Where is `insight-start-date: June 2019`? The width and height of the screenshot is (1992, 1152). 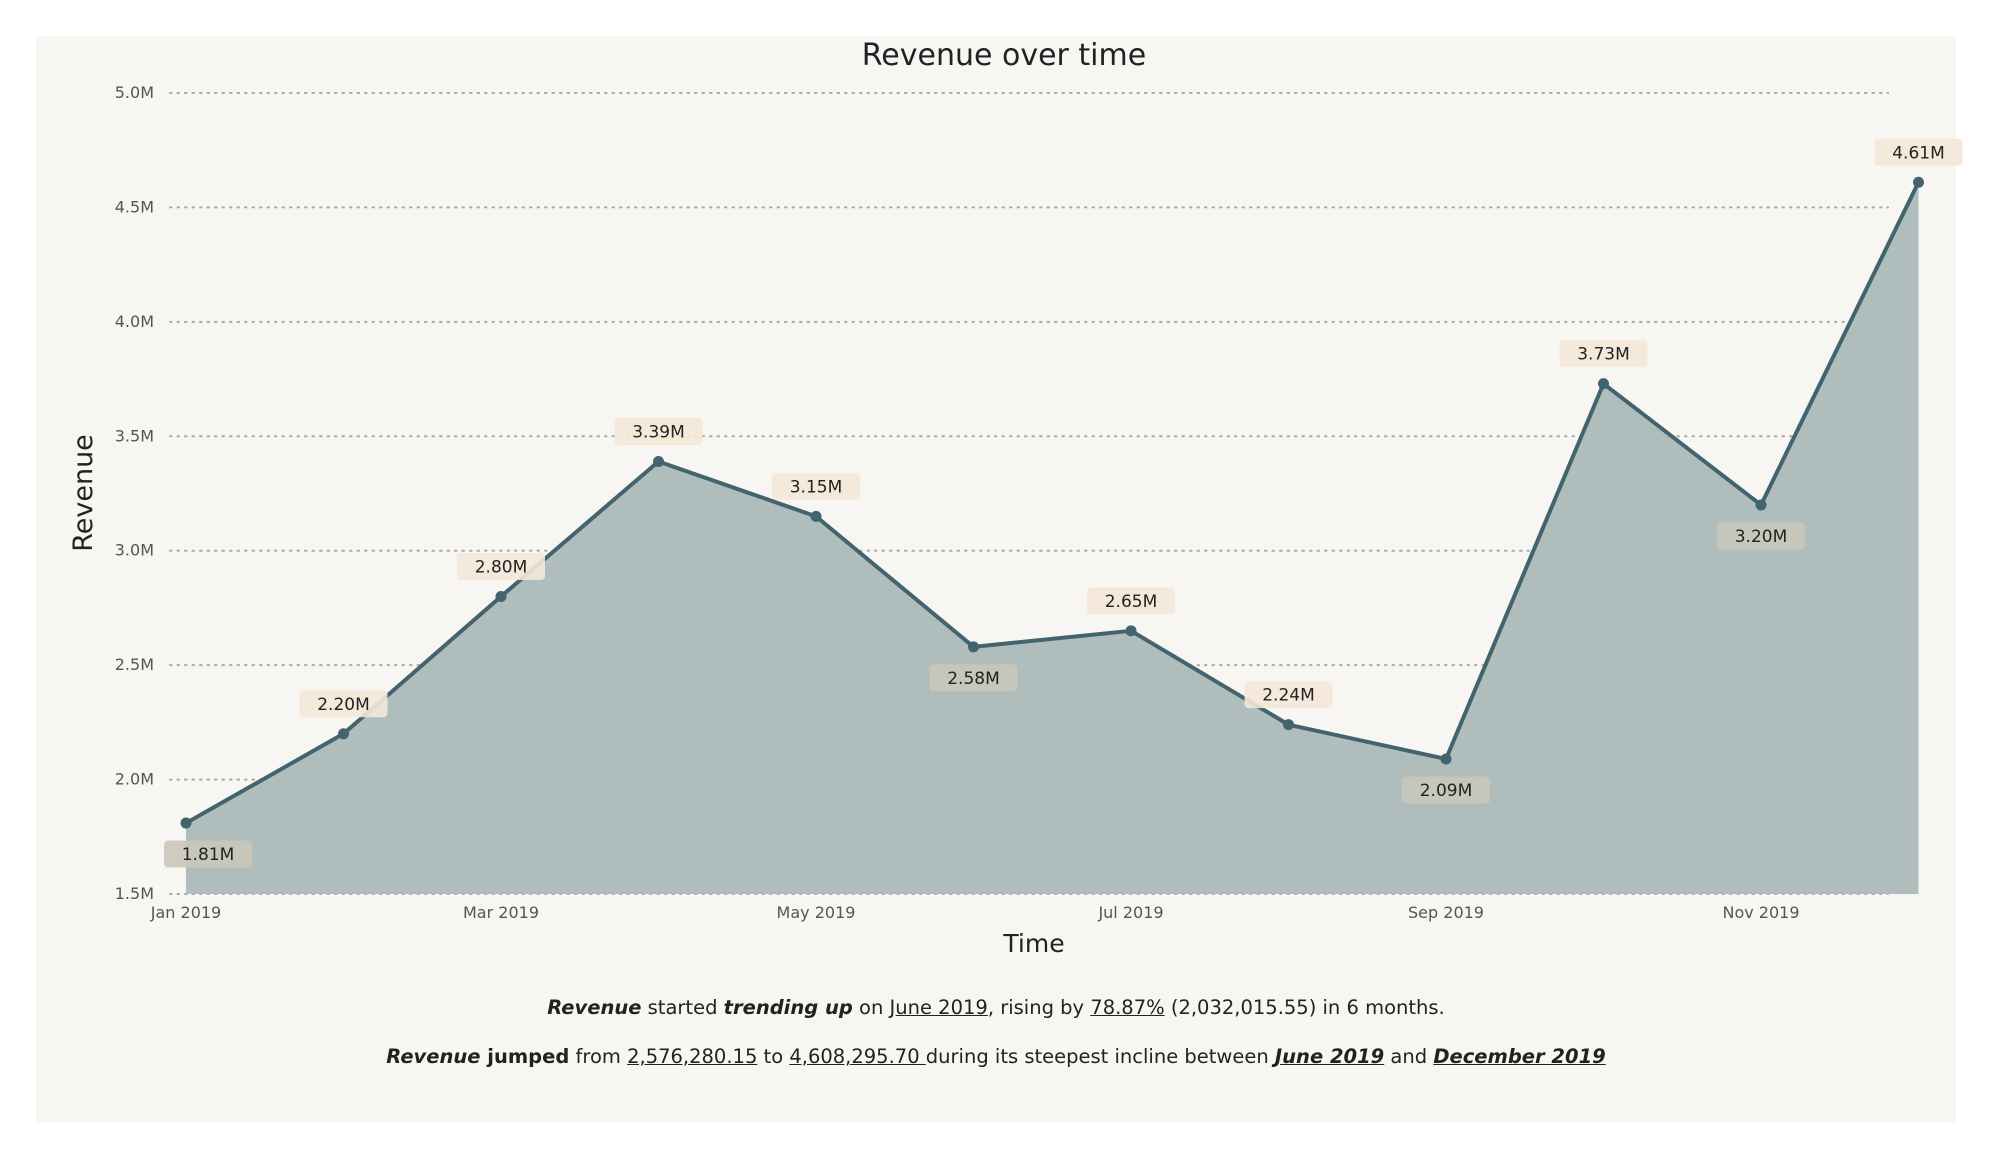
insight-start-date: June 2019 is located at coordinates (1329, 1056).